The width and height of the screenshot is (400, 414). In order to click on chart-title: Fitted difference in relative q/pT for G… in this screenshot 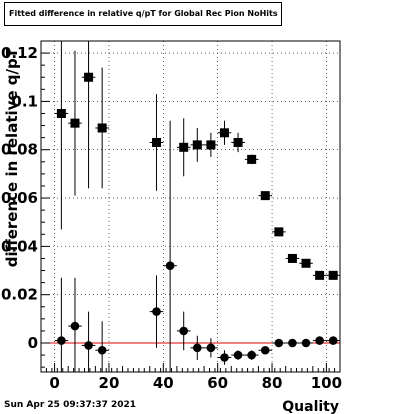, I will do `click(143, 14)`.